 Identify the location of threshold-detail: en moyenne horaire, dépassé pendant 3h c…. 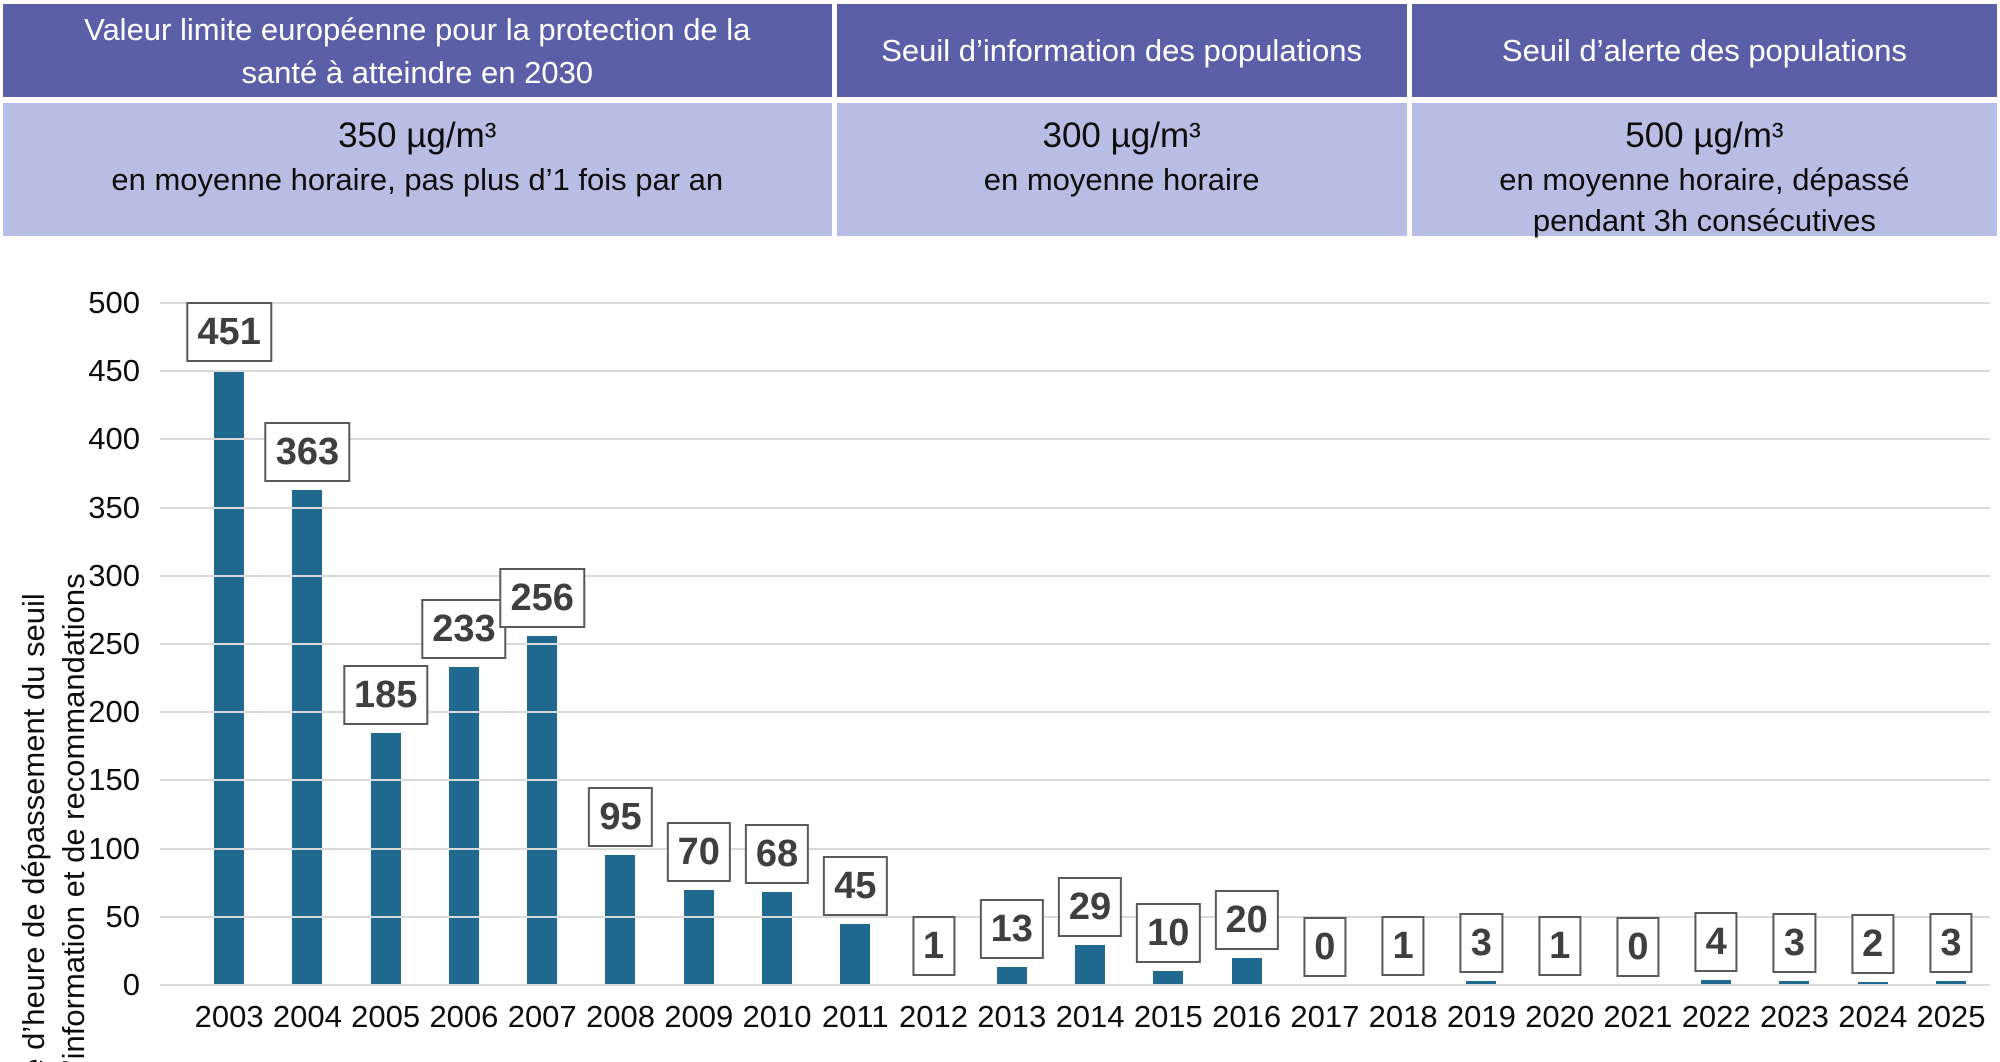
(1704, 200).